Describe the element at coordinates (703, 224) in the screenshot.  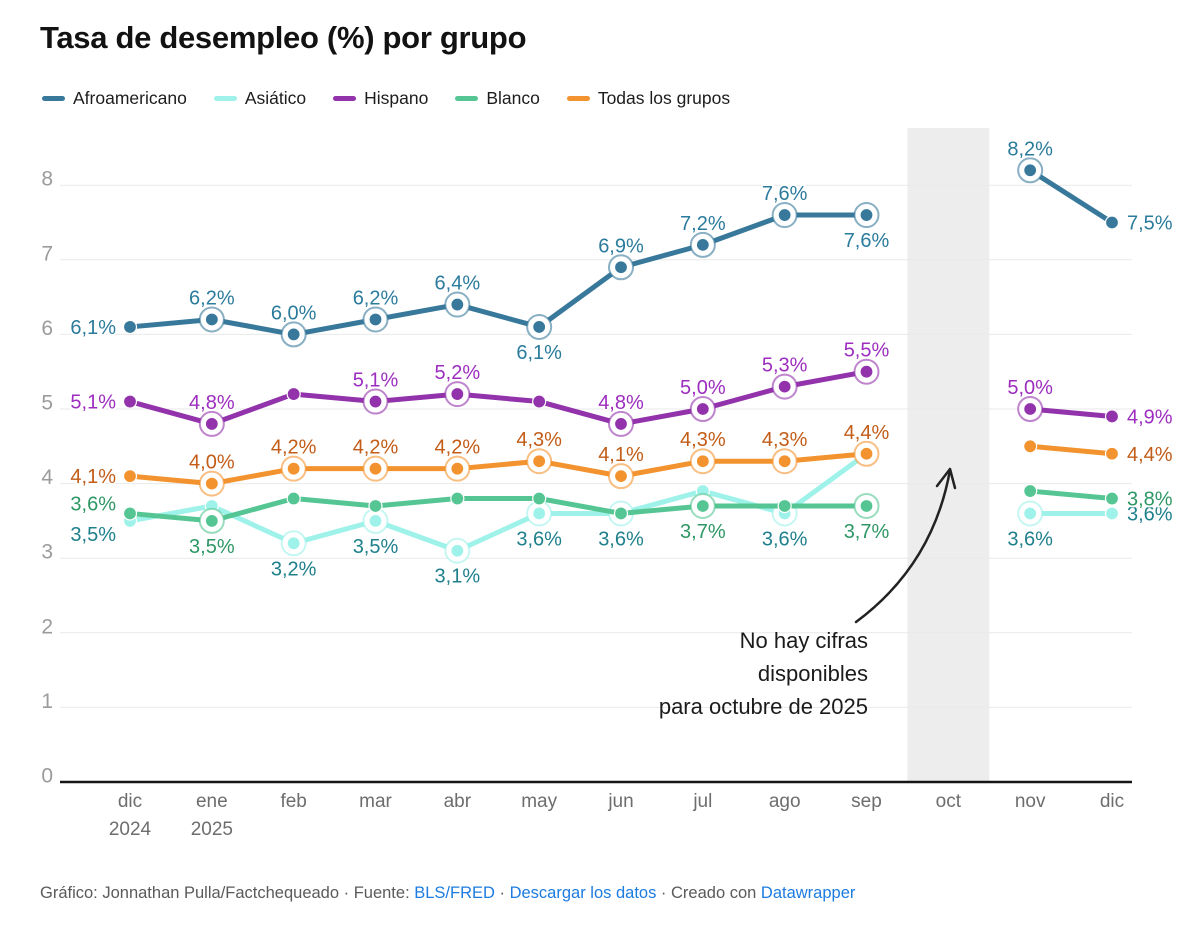
I see `value-label-afroamericano: 7,2%` at that location.